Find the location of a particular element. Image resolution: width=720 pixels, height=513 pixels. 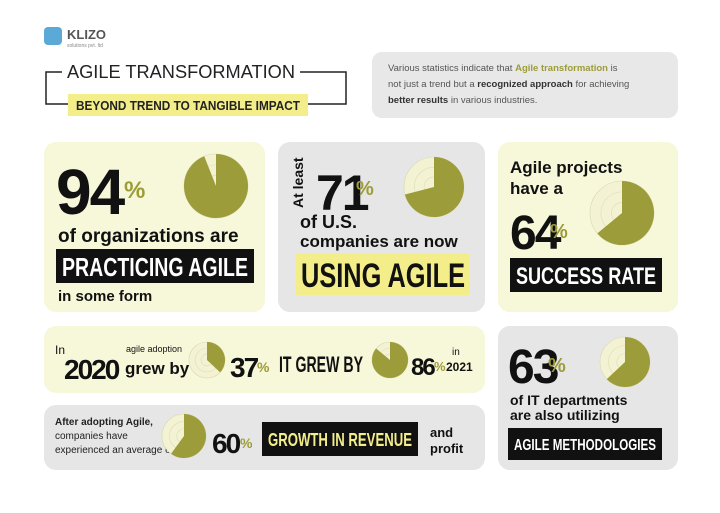

stat-text: in is located at coordinates (456, 352).